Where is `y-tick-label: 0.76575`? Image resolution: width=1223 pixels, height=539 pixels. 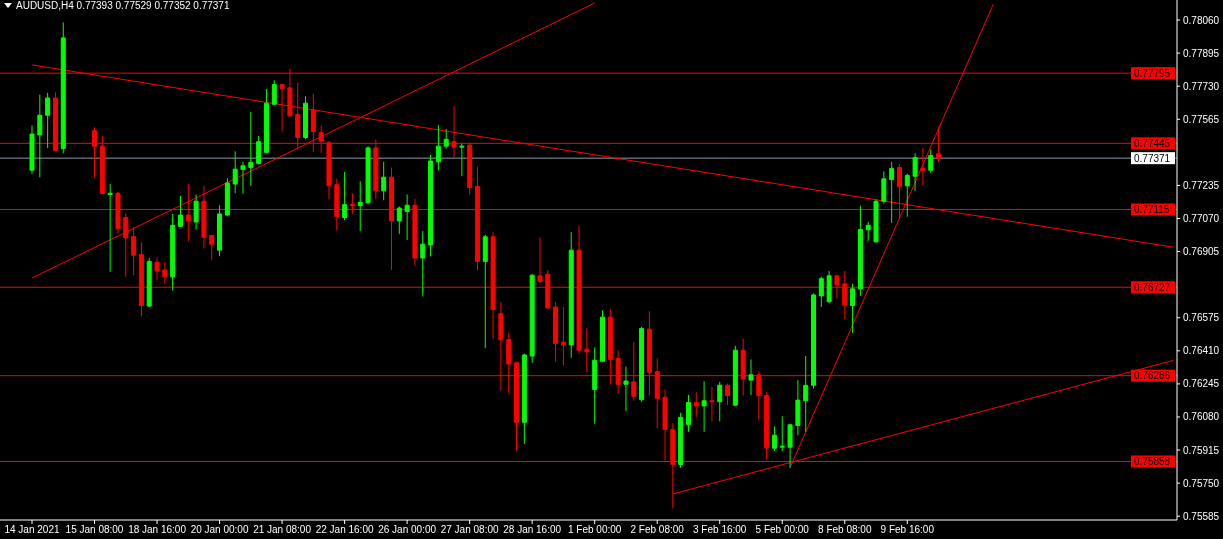 y-tick-label: 0.76575 is located at coordinates (1201, 318).